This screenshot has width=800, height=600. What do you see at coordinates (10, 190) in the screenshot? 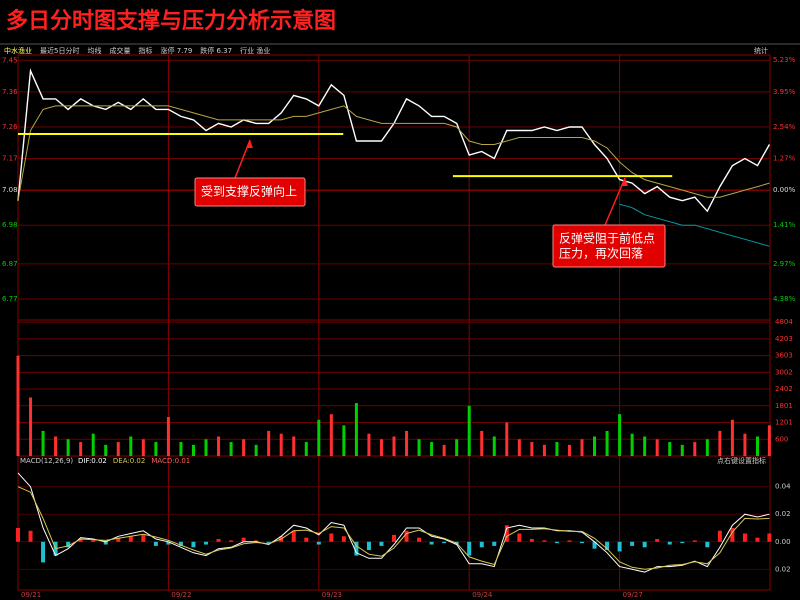
I see `y-tick-label: 7.08` at bounding box center [10, 190].